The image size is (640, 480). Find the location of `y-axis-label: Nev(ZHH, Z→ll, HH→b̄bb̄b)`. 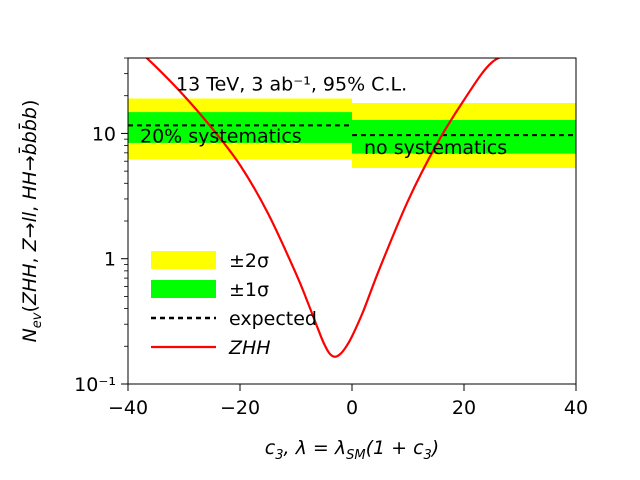

y-axis-label: Nev(ZHH, Z→ll, HH→b̄bb̄b) is located at coordinates (31, 221).